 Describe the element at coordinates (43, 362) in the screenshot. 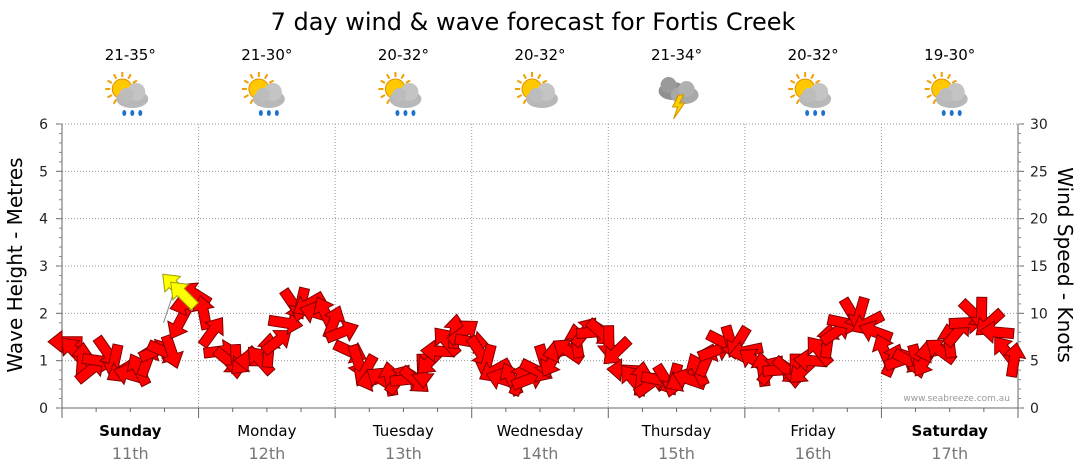

I see `y-left-tick-label: 1` at that location.